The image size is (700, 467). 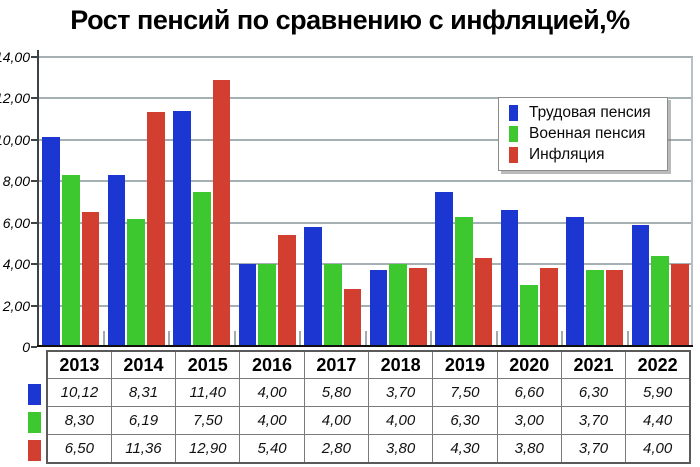 I want to click on bar-series2-2014, so click(x=156, y=229).